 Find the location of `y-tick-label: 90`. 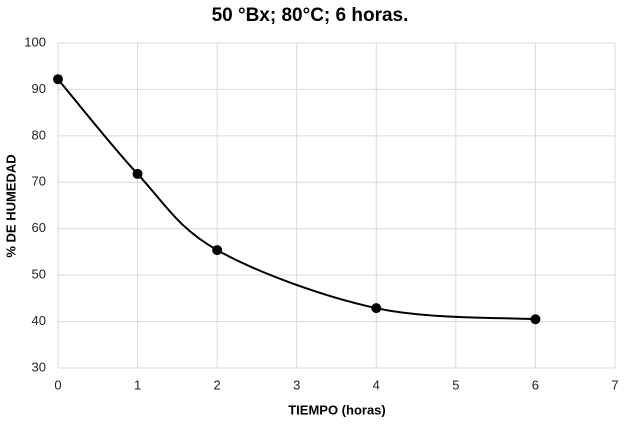

y-tick-label: 90 is located at coordinates (39, 88).